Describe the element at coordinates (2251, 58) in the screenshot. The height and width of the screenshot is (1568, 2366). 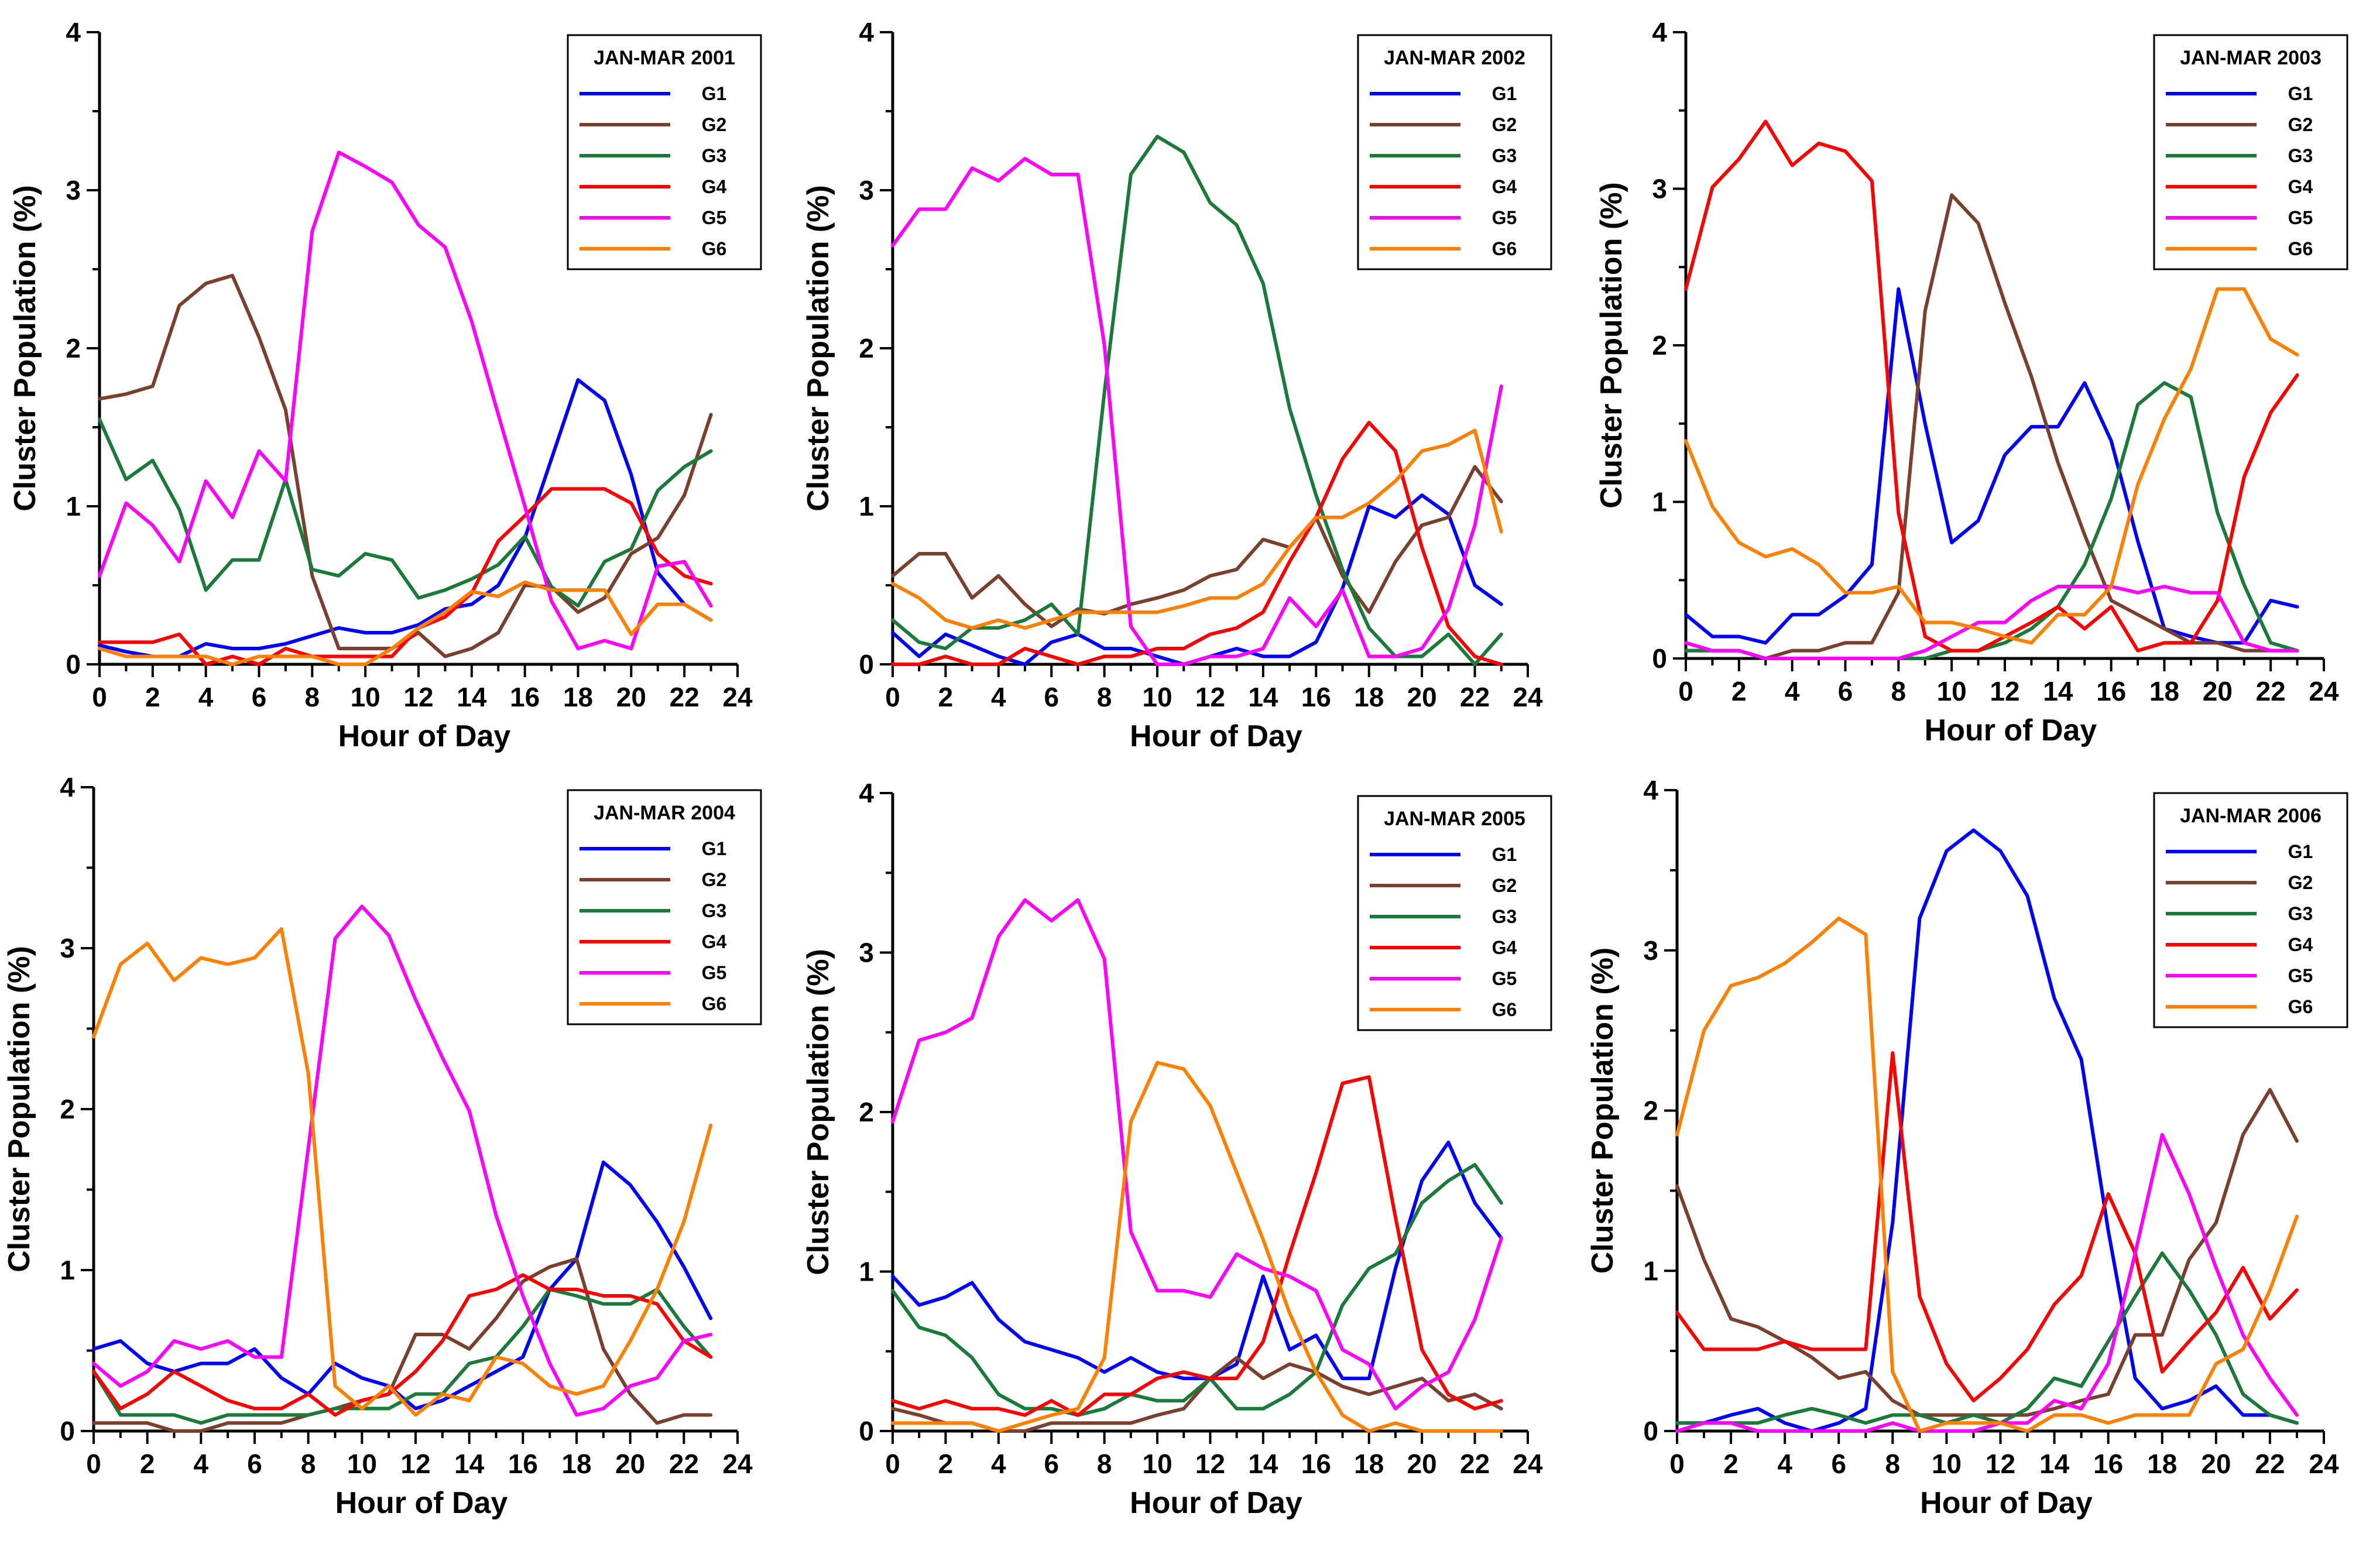
I see `chart-title: JAN-MAR 2003` at that location.